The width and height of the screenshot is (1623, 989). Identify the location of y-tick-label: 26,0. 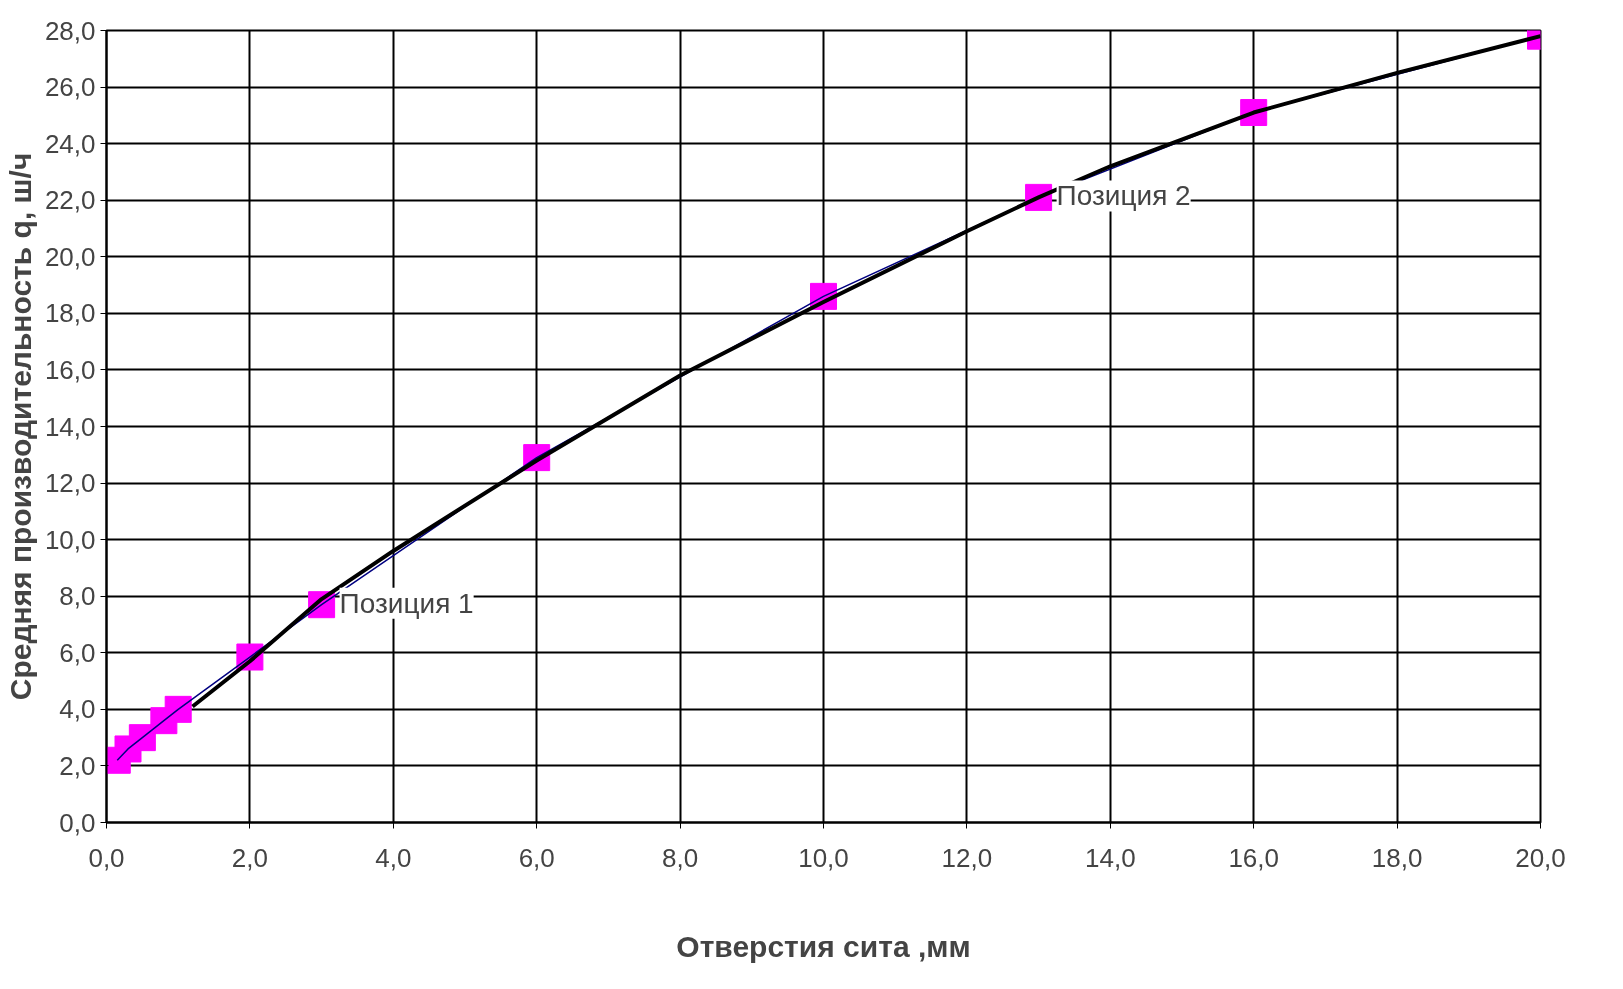
(70, 87).